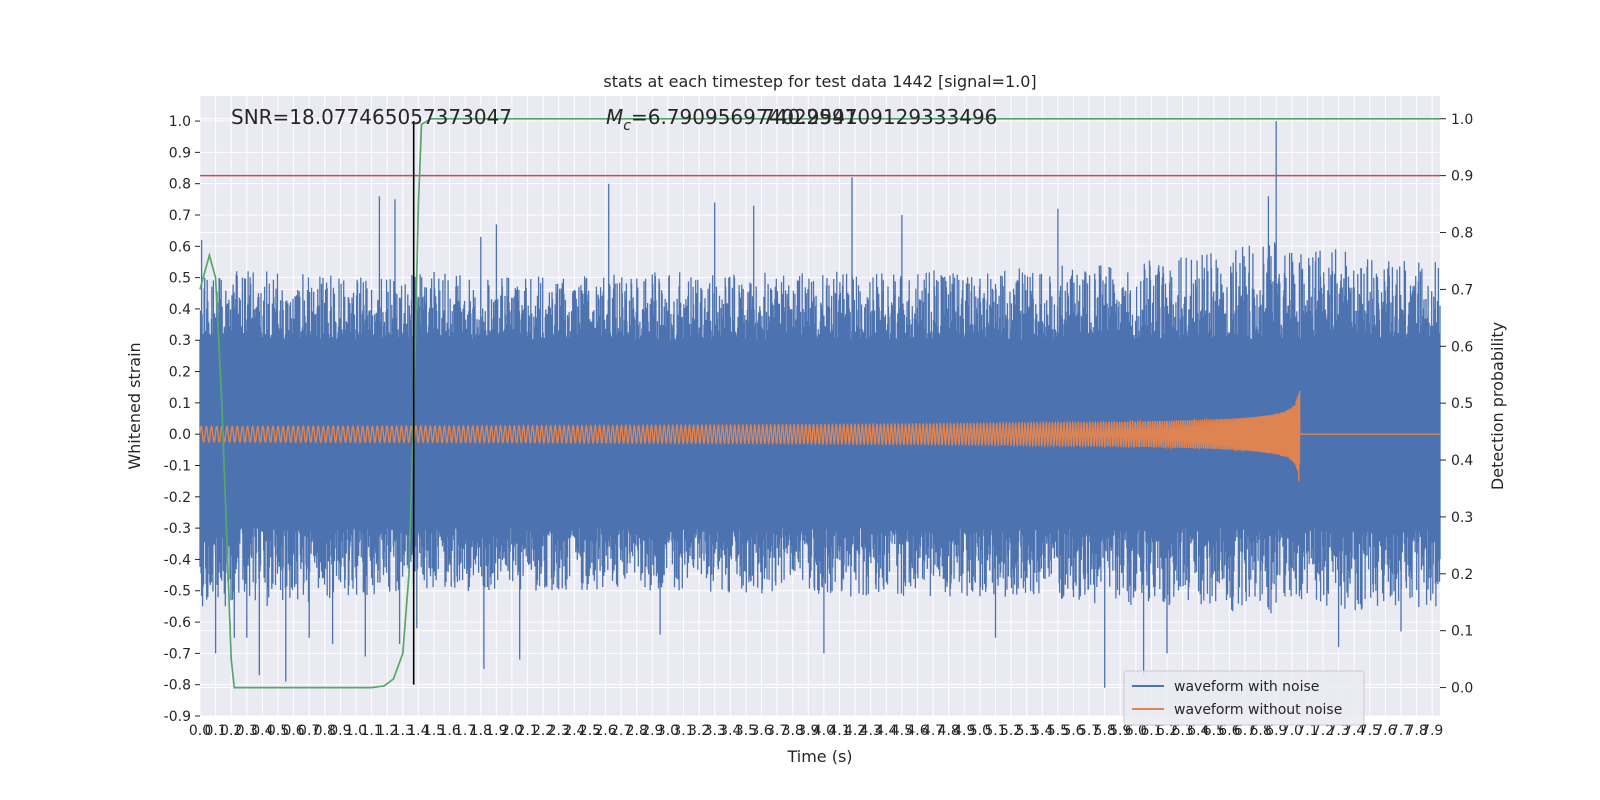 The image size is (1600, 800). I want to click on x-tick-label: 2.8, so click(637, 731).